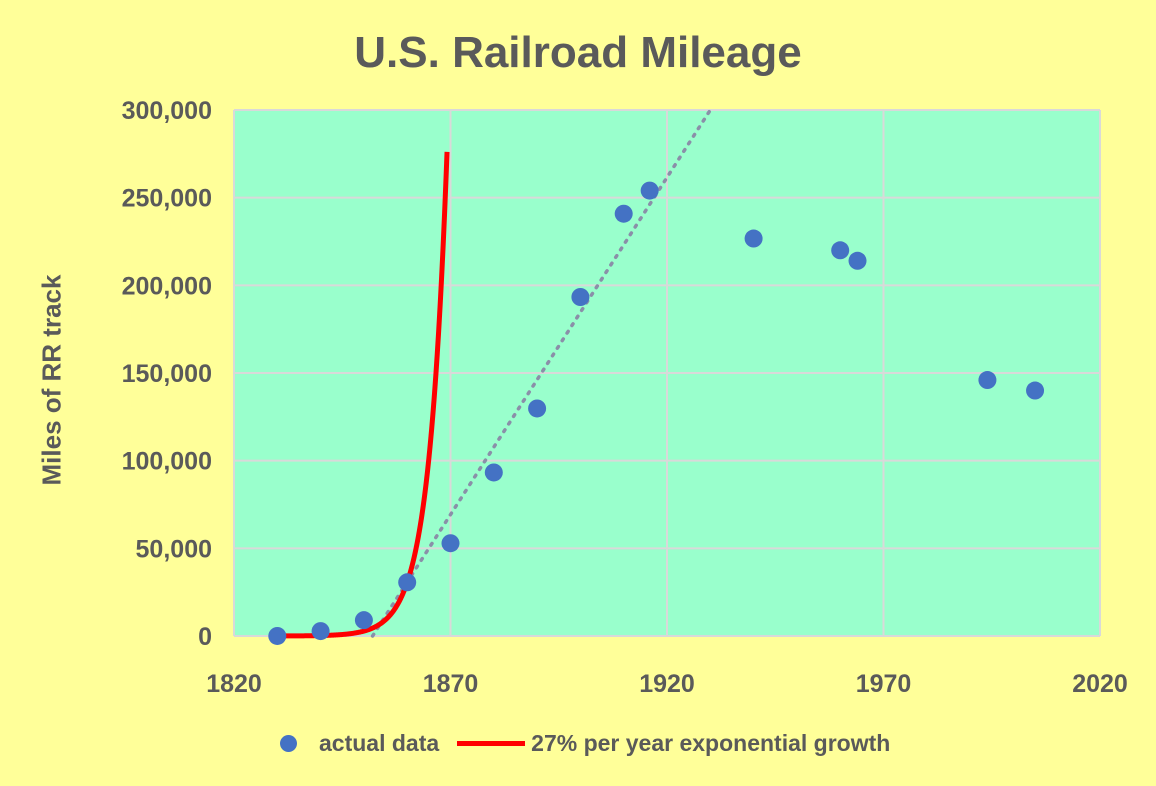 This screenshot has width=1156, height=786. I want to click on exponential-growth-line, so click(362, 395).